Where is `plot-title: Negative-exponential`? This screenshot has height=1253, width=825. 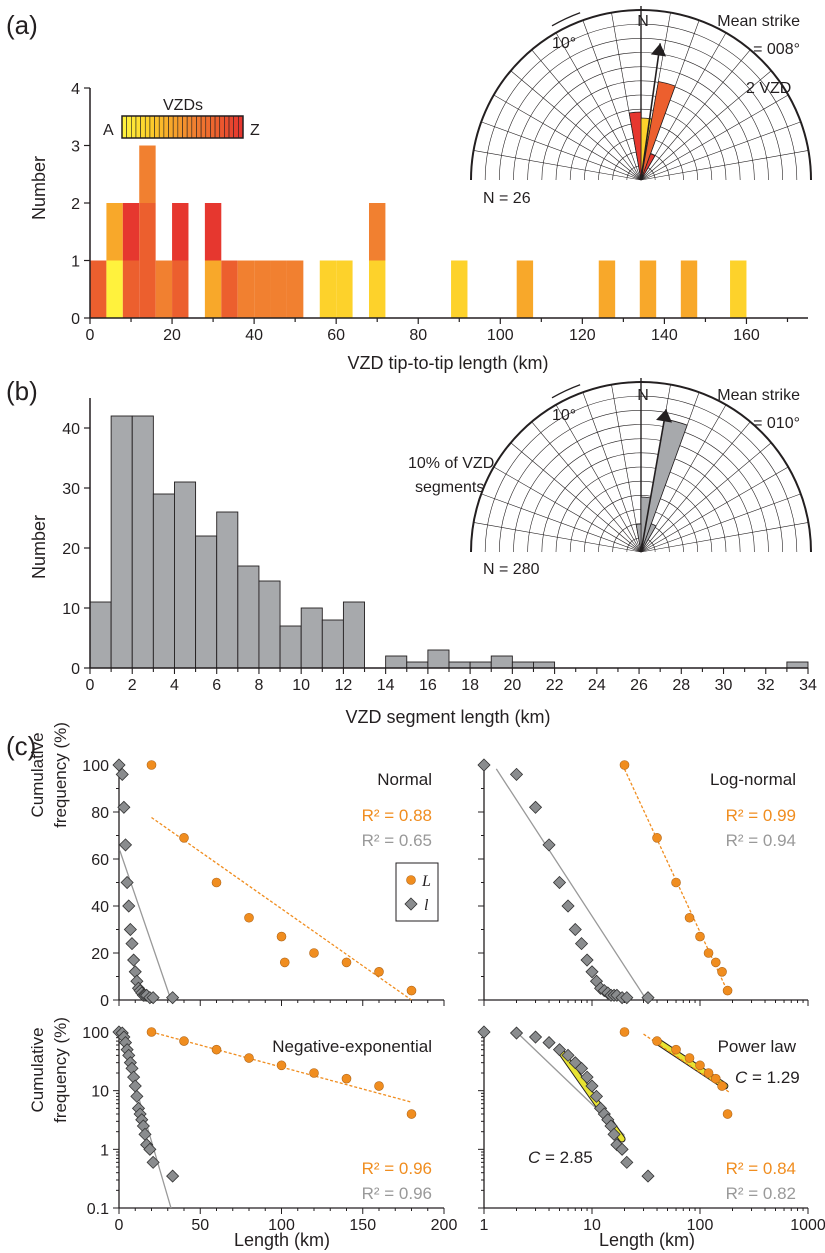
plot-title: Negative-exponential is located at coordinates (352, 1046).